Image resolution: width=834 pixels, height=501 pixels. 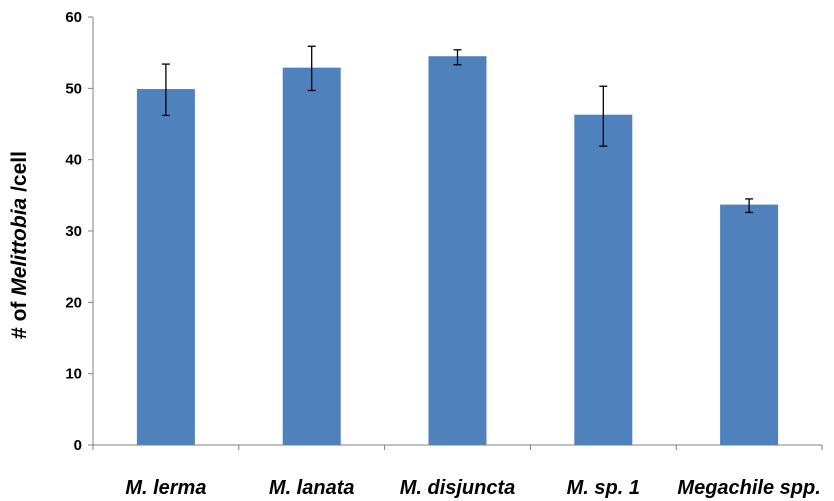 What do you see at coordinates (73, 302) in the screenshot?
I see `y-tick-label: 20` at bounding box center [73, 302].